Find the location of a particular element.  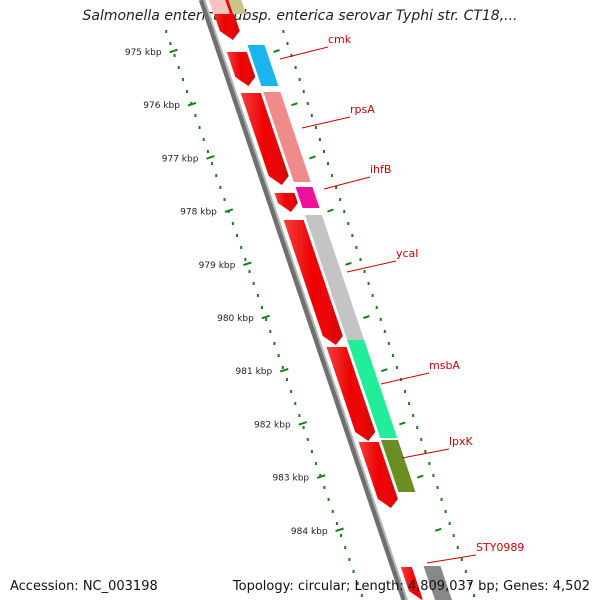

gene-block-cmk is located at coordinates (263, 65).